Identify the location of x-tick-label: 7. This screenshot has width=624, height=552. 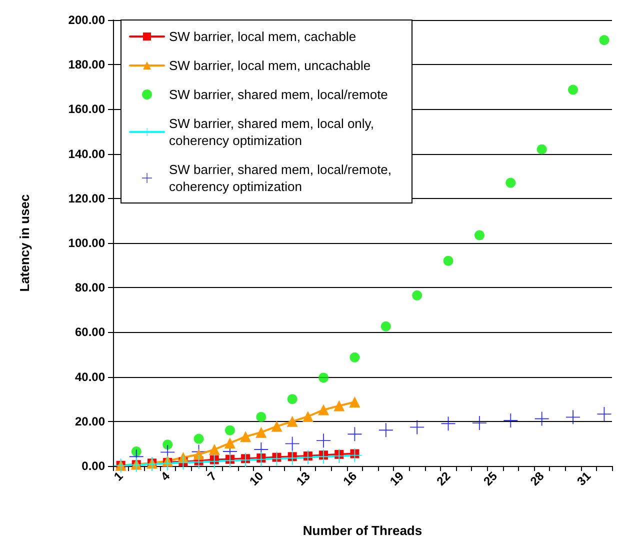
(212, 476).